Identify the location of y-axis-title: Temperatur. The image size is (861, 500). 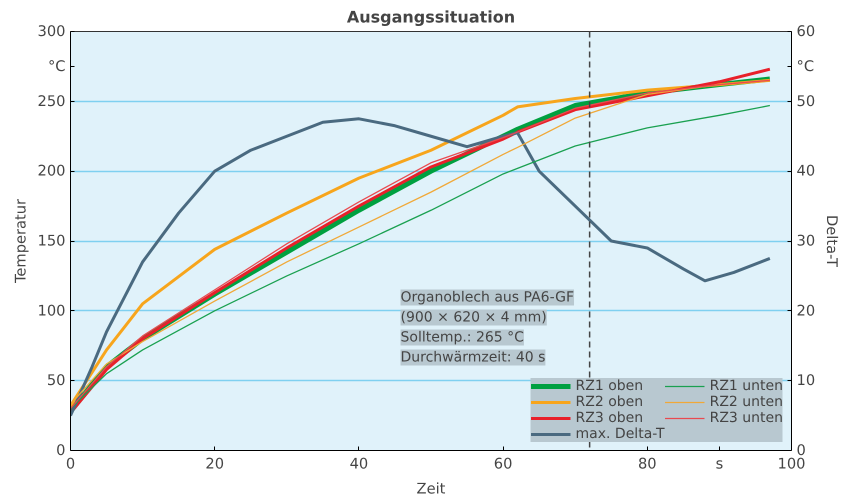
(21, 241).